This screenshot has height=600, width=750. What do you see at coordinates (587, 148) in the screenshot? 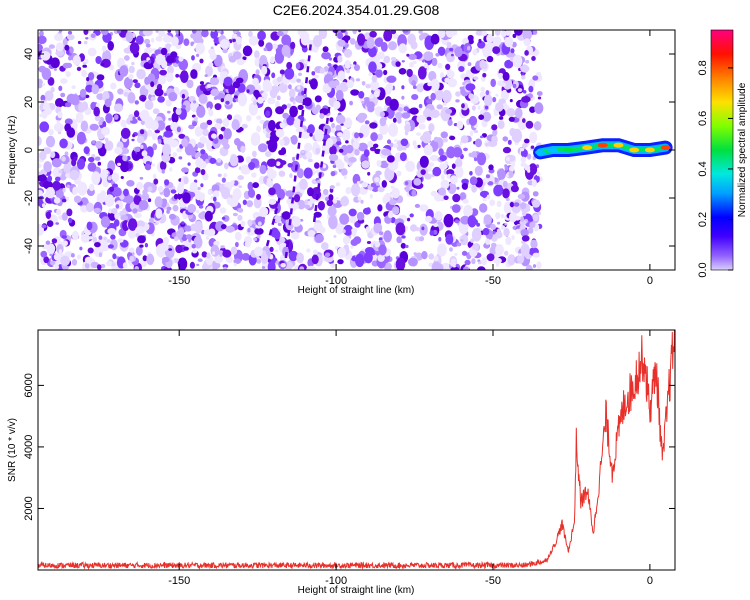
I see `signal-peak` at bounding box center [587, 148].